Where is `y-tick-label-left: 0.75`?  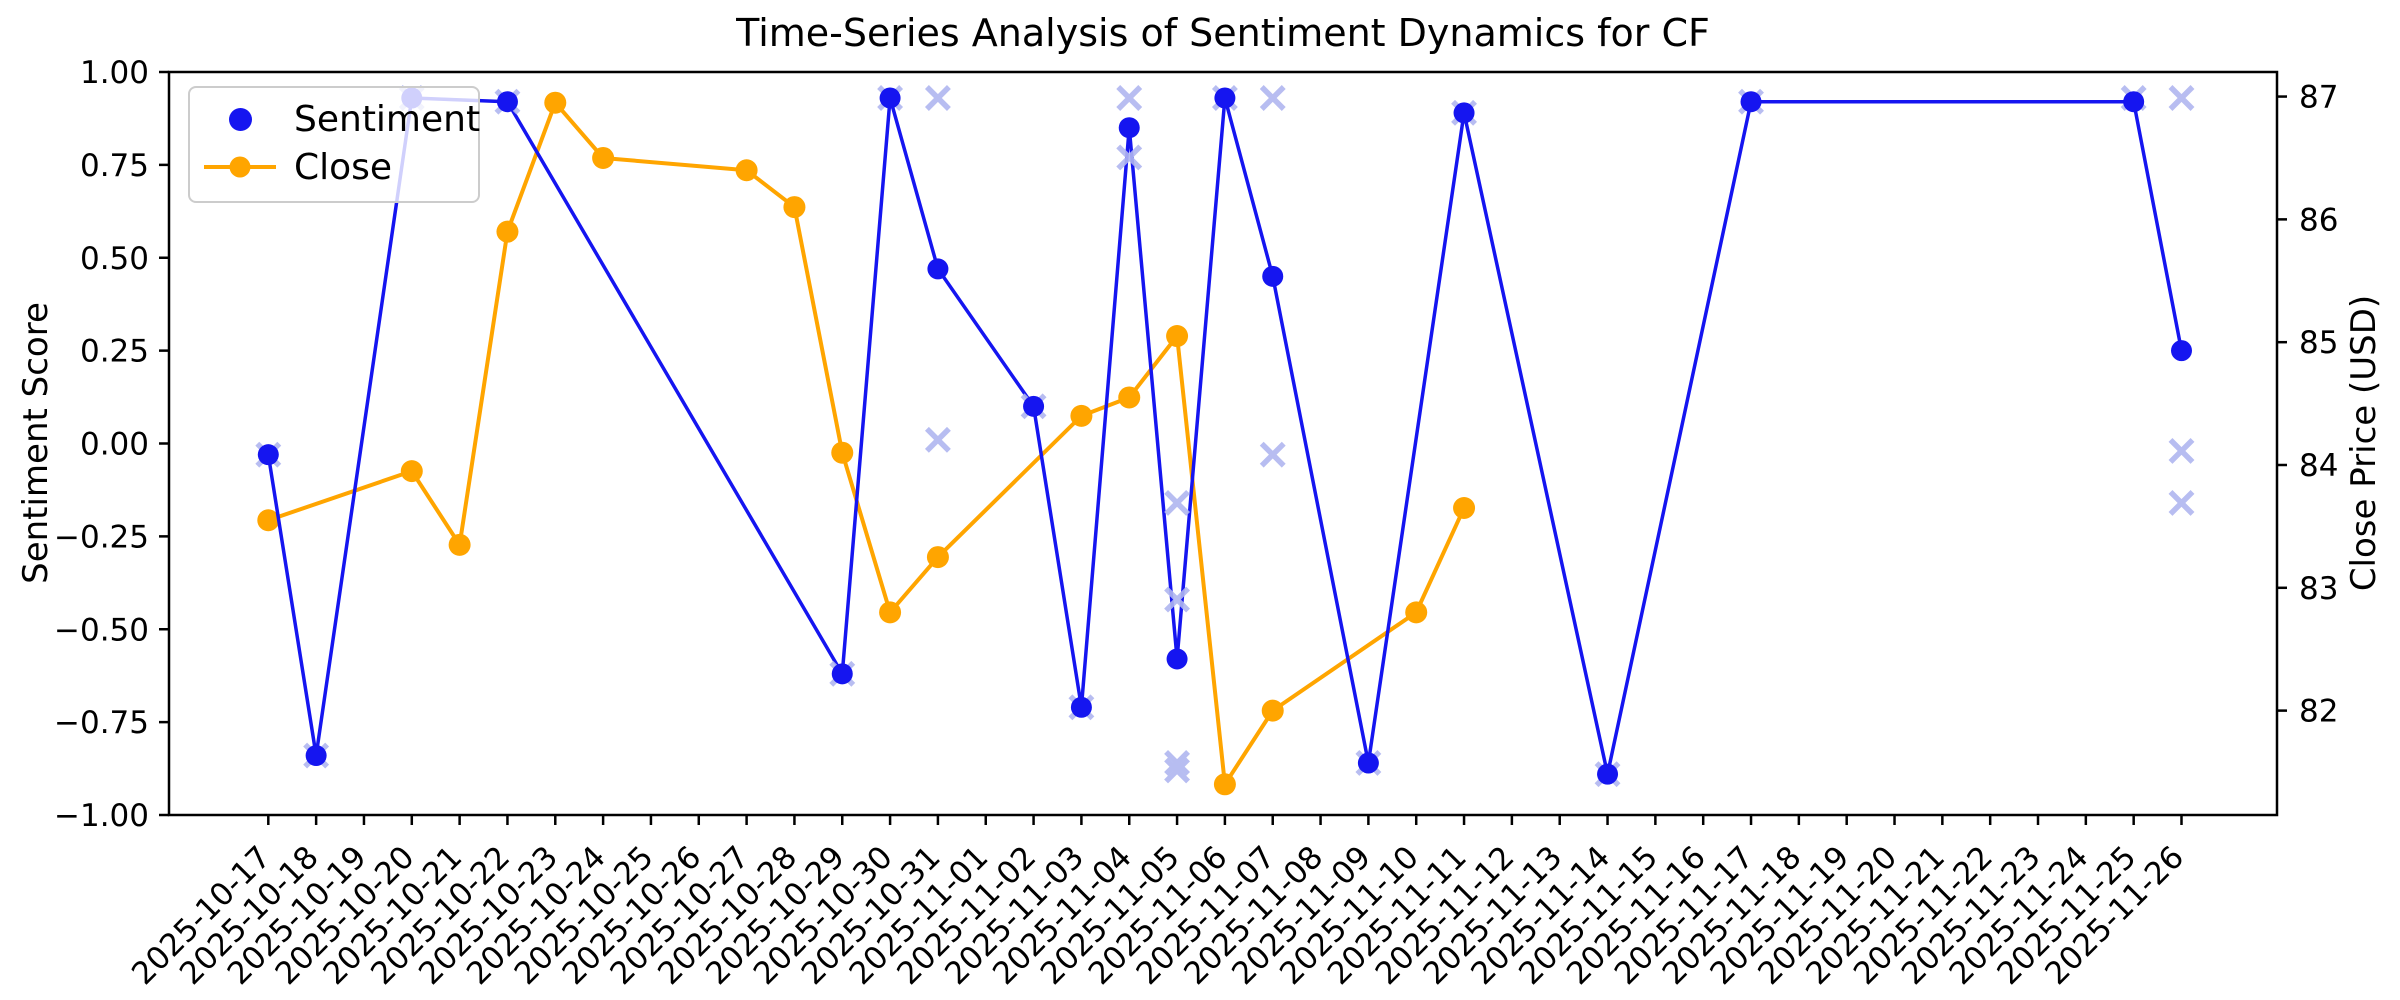
y-tick-label-left: 0.75 is located at coordinates (114, 166).